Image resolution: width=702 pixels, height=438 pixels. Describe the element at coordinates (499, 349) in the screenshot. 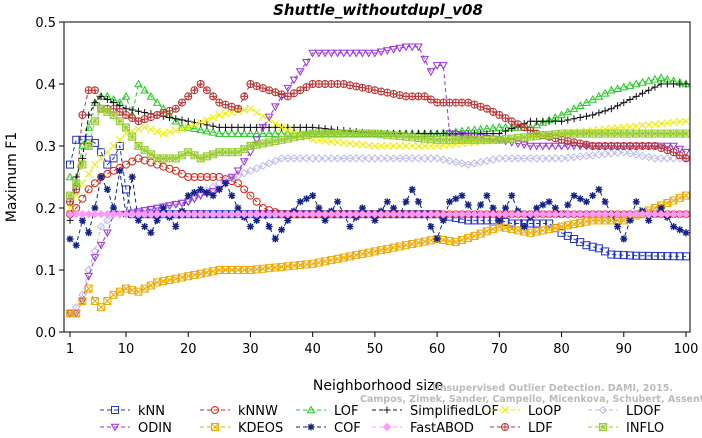

I see `x-tick-label: 70` at that location.